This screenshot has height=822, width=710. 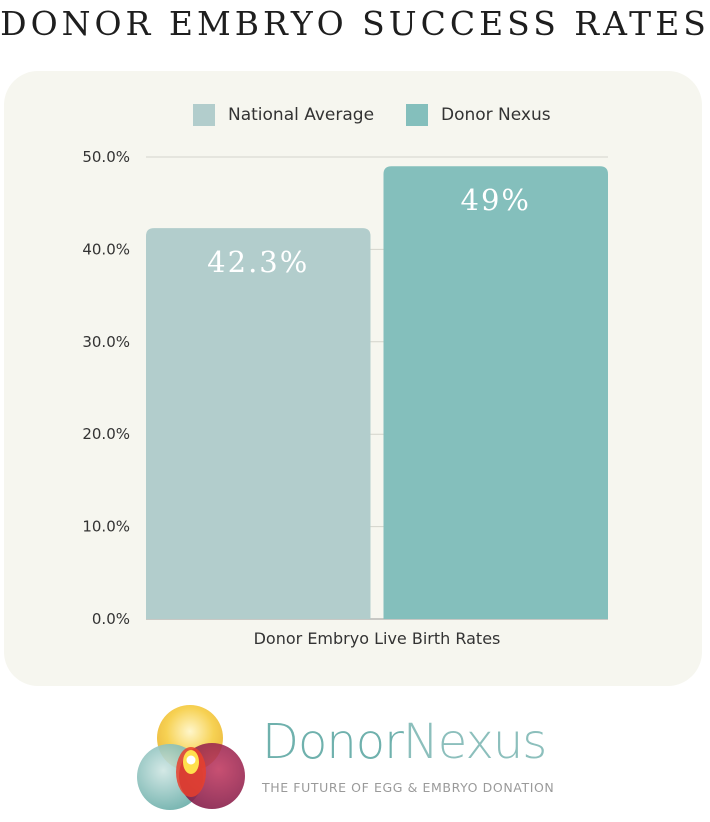 What do you see at coordinates (377, 638) in the screenshot?
I see `x-category-label: Donor Embryo Live Birth Rates` at bounding box center [377, 638].